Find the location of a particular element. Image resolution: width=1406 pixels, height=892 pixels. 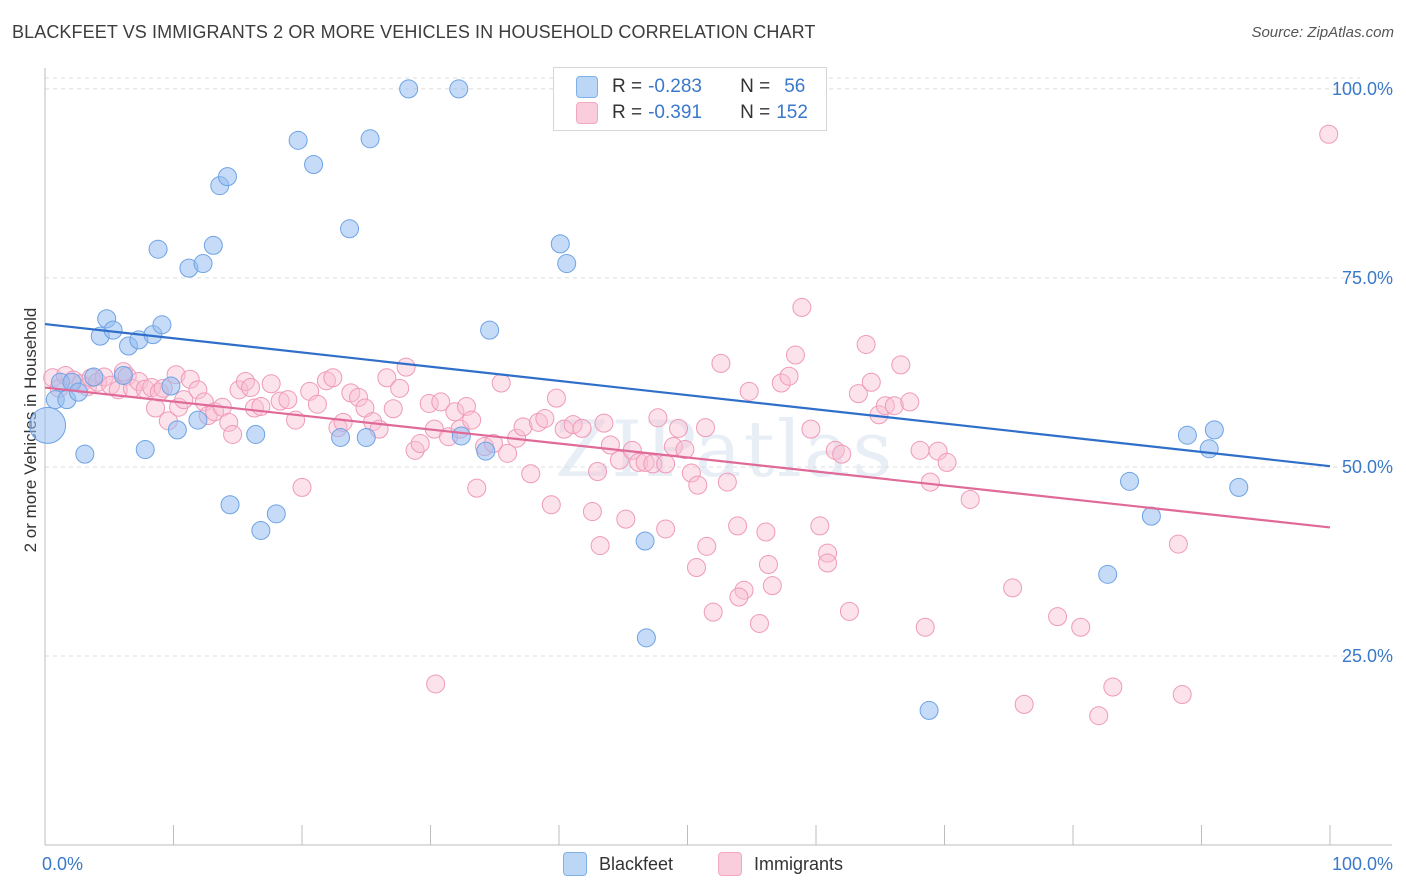

immigrants-swatch is located at coordinates (730, 864).